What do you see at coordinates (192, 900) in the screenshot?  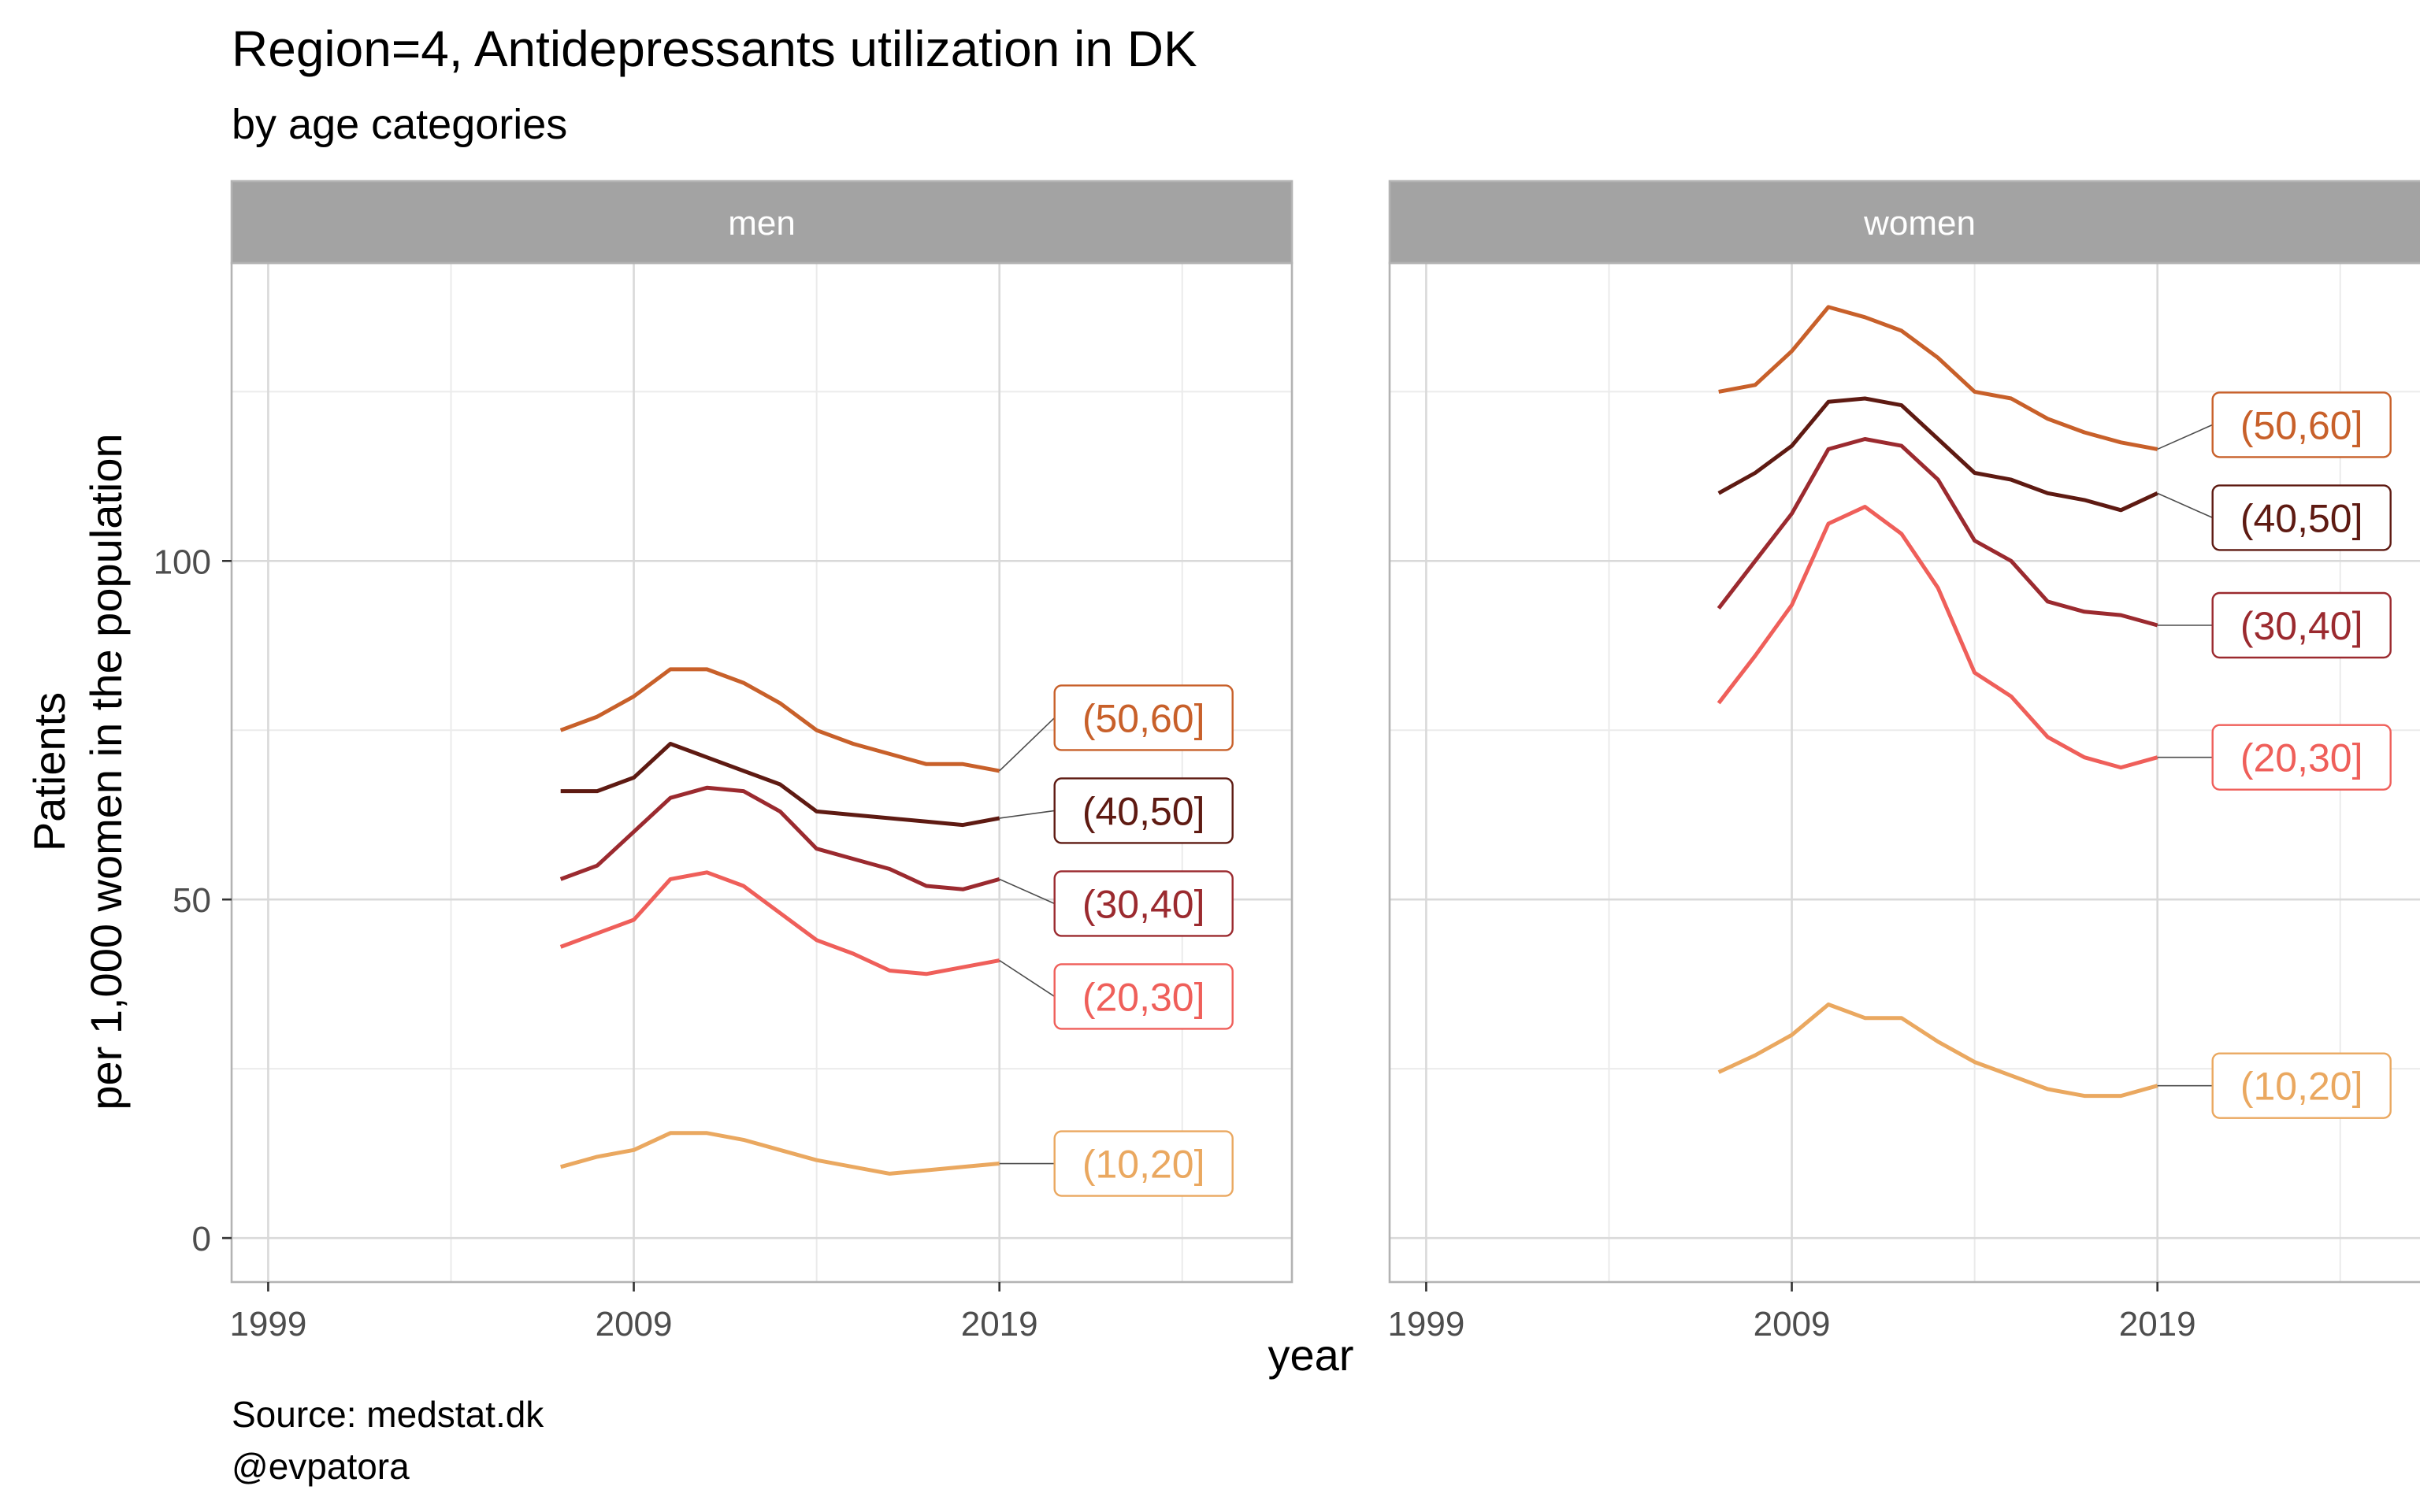 I see `y-tick-label: 50` at bounding box center [192, 900].